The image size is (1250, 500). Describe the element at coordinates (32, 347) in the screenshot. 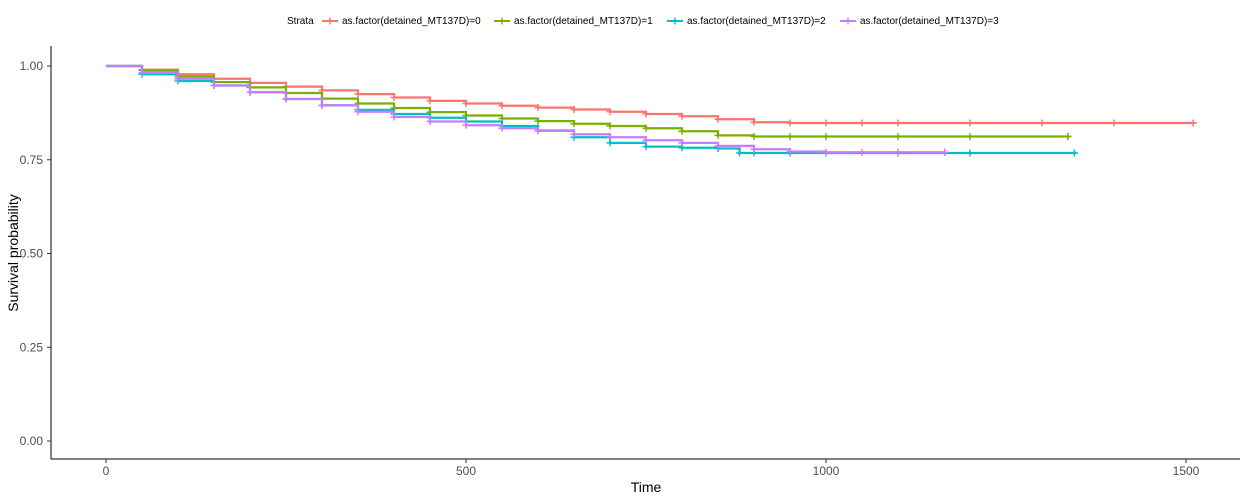

I see `y-tick-label: 0.25` at that location.